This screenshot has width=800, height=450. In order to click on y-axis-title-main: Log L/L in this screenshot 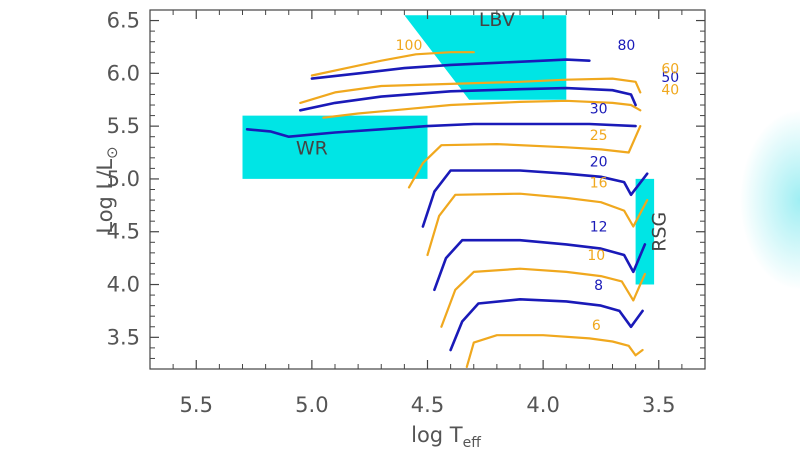, I will do `click(105, 196)`.